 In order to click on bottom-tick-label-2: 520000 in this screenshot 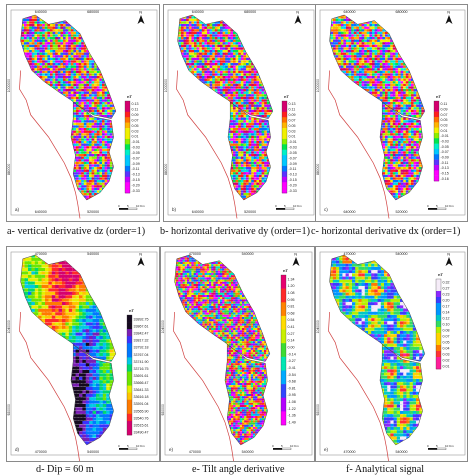, I will do `click(93, 212)`.